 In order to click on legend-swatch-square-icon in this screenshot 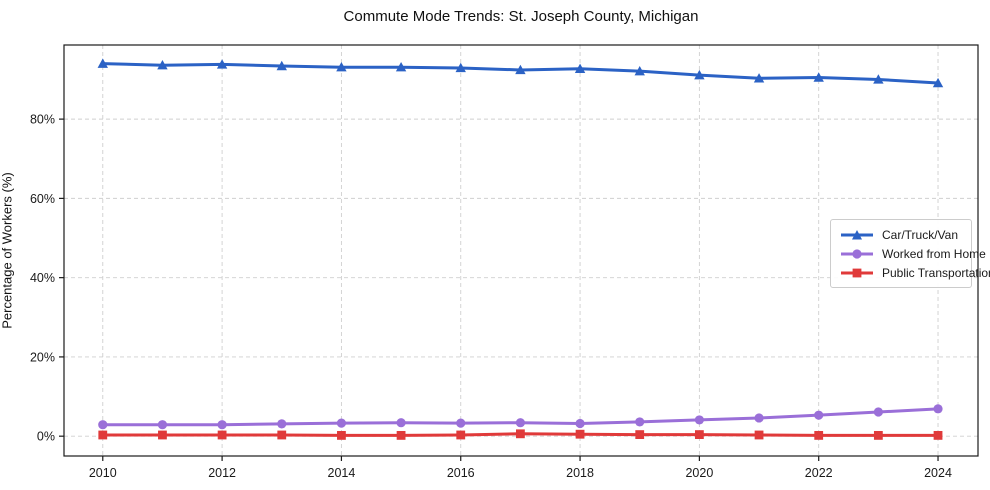, I will do `click(857, 272)`.